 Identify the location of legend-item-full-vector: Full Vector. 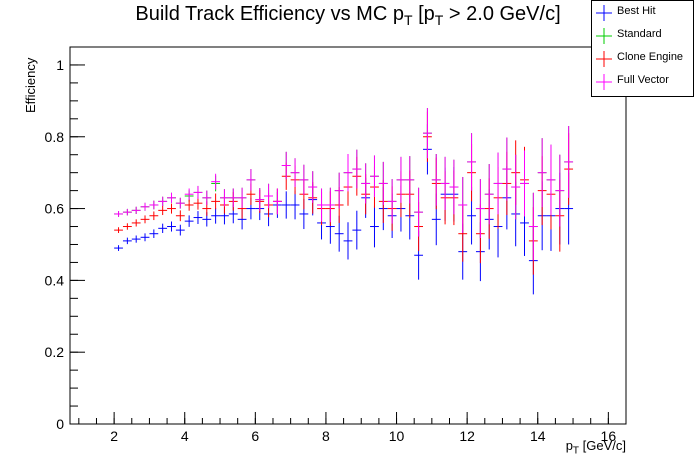
(642, 82).